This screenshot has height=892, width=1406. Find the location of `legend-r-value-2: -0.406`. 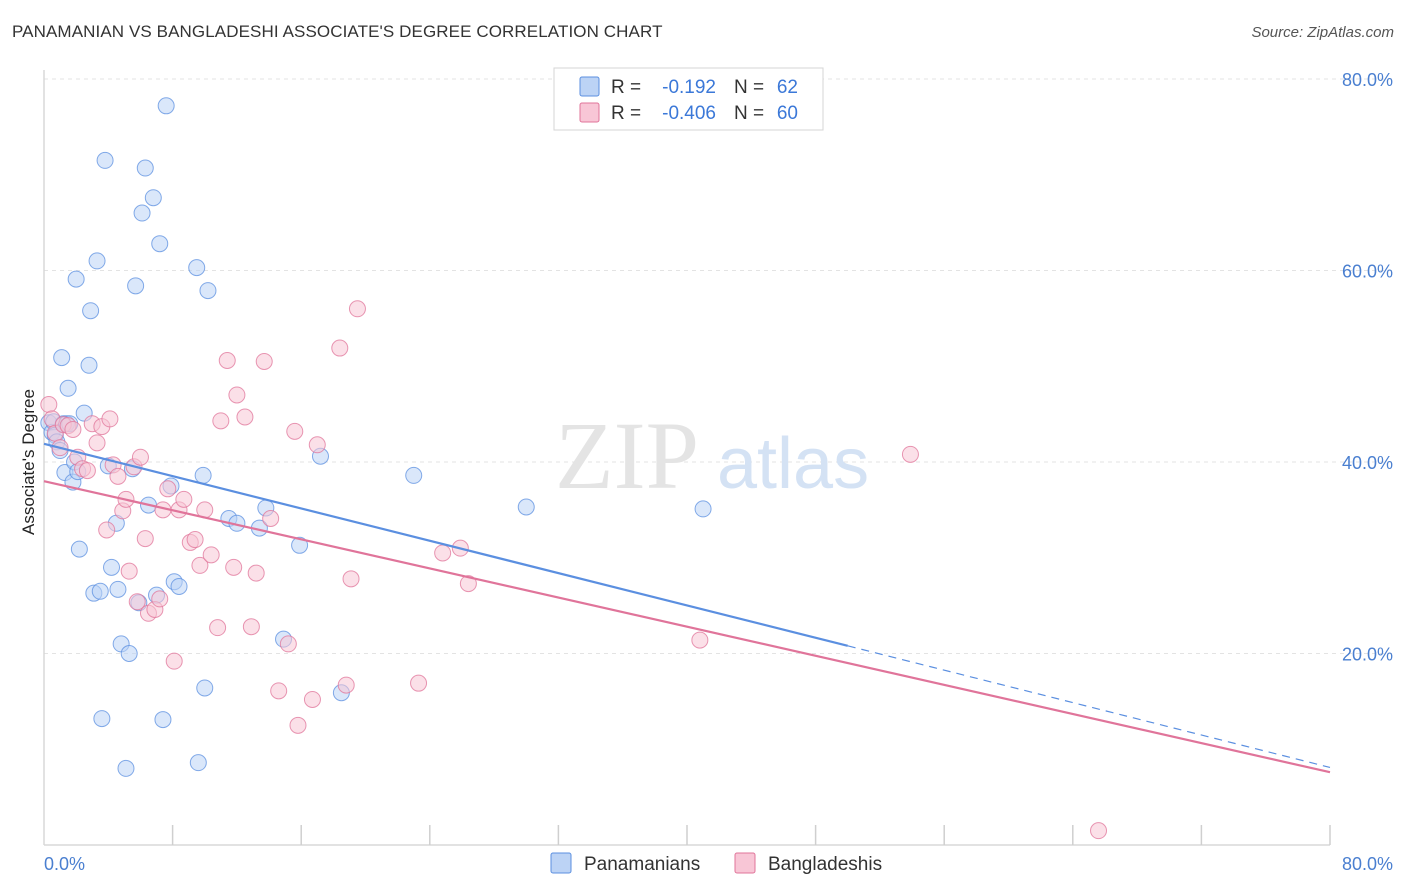

legend-r-value-2: -0.406 is located at coordinates (689, 113).